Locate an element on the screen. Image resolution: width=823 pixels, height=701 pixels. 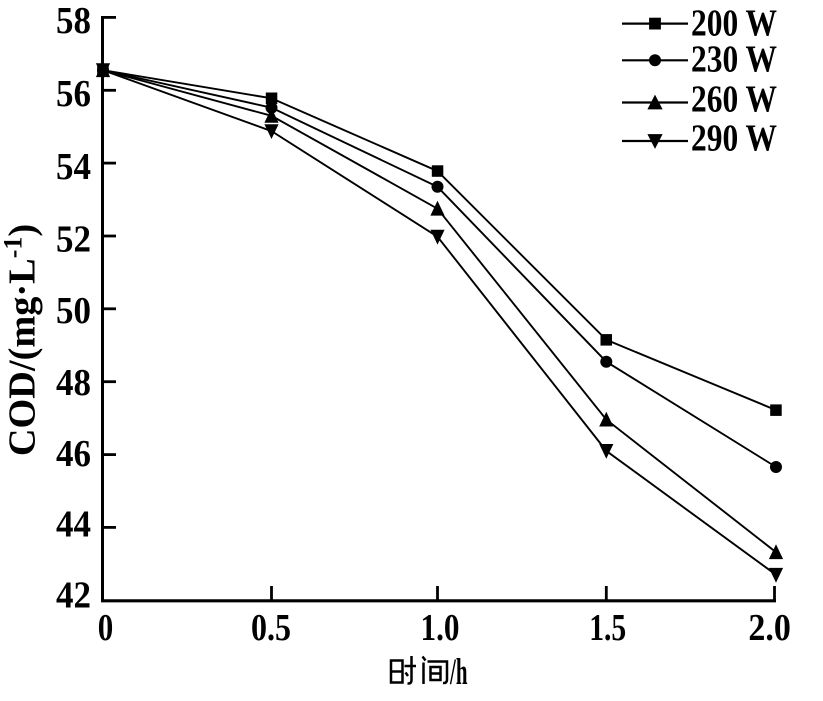
svg-text: 58 is located at coordinates (73, 21).